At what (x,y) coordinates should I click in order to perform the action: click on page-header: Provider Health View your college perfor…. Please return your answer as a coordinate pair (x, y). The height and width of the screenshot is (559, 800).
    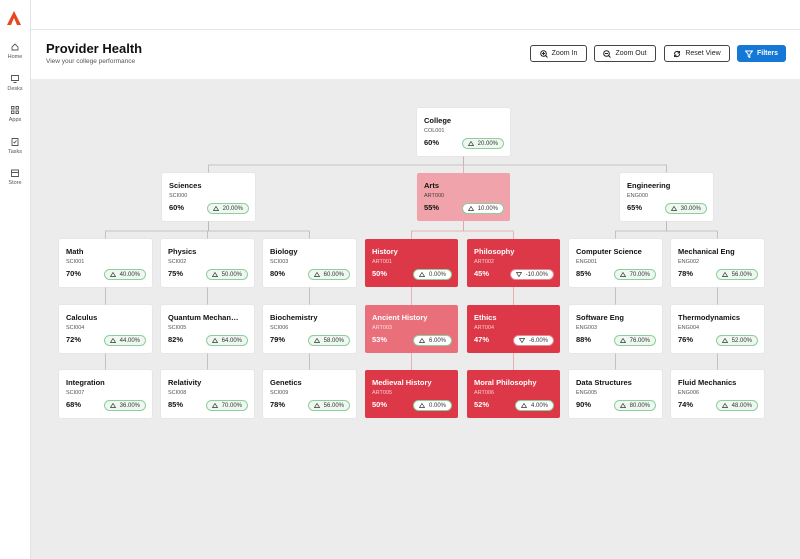
    Looking at the image, I should click on (415, 54).